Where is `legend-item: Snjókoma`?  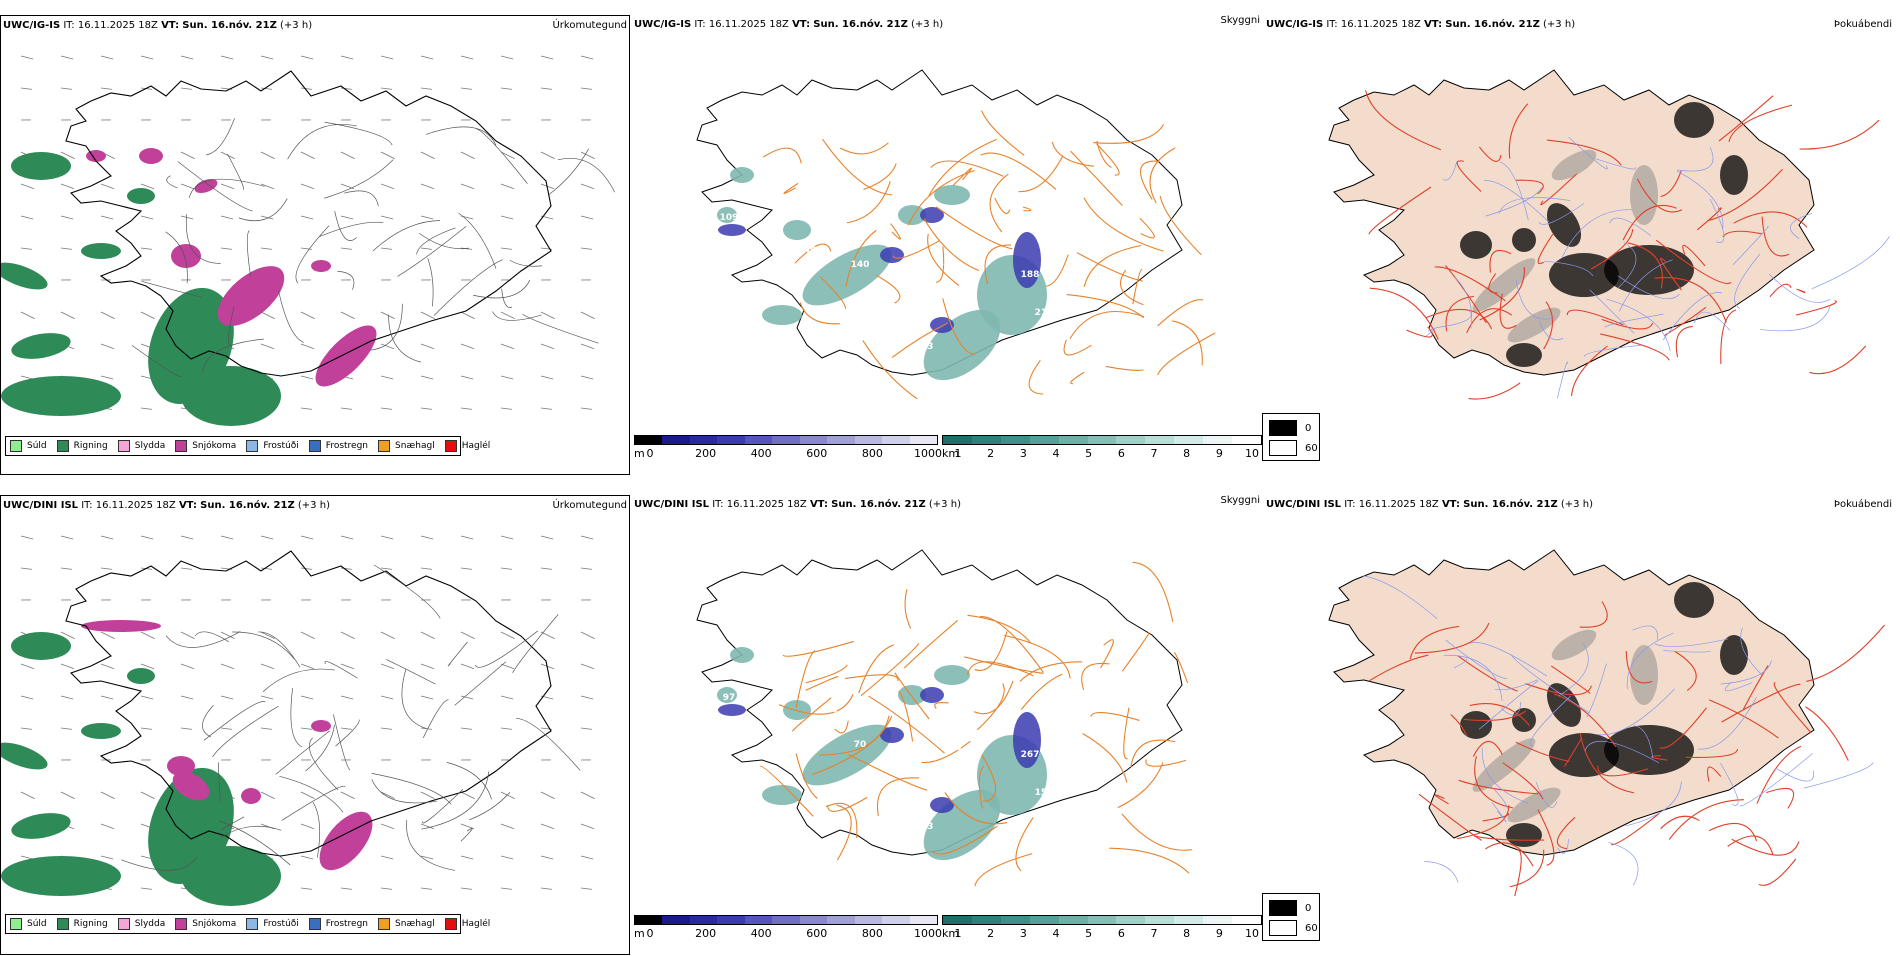
legend-item: Snjókoma is located at coordinates (205, 446).